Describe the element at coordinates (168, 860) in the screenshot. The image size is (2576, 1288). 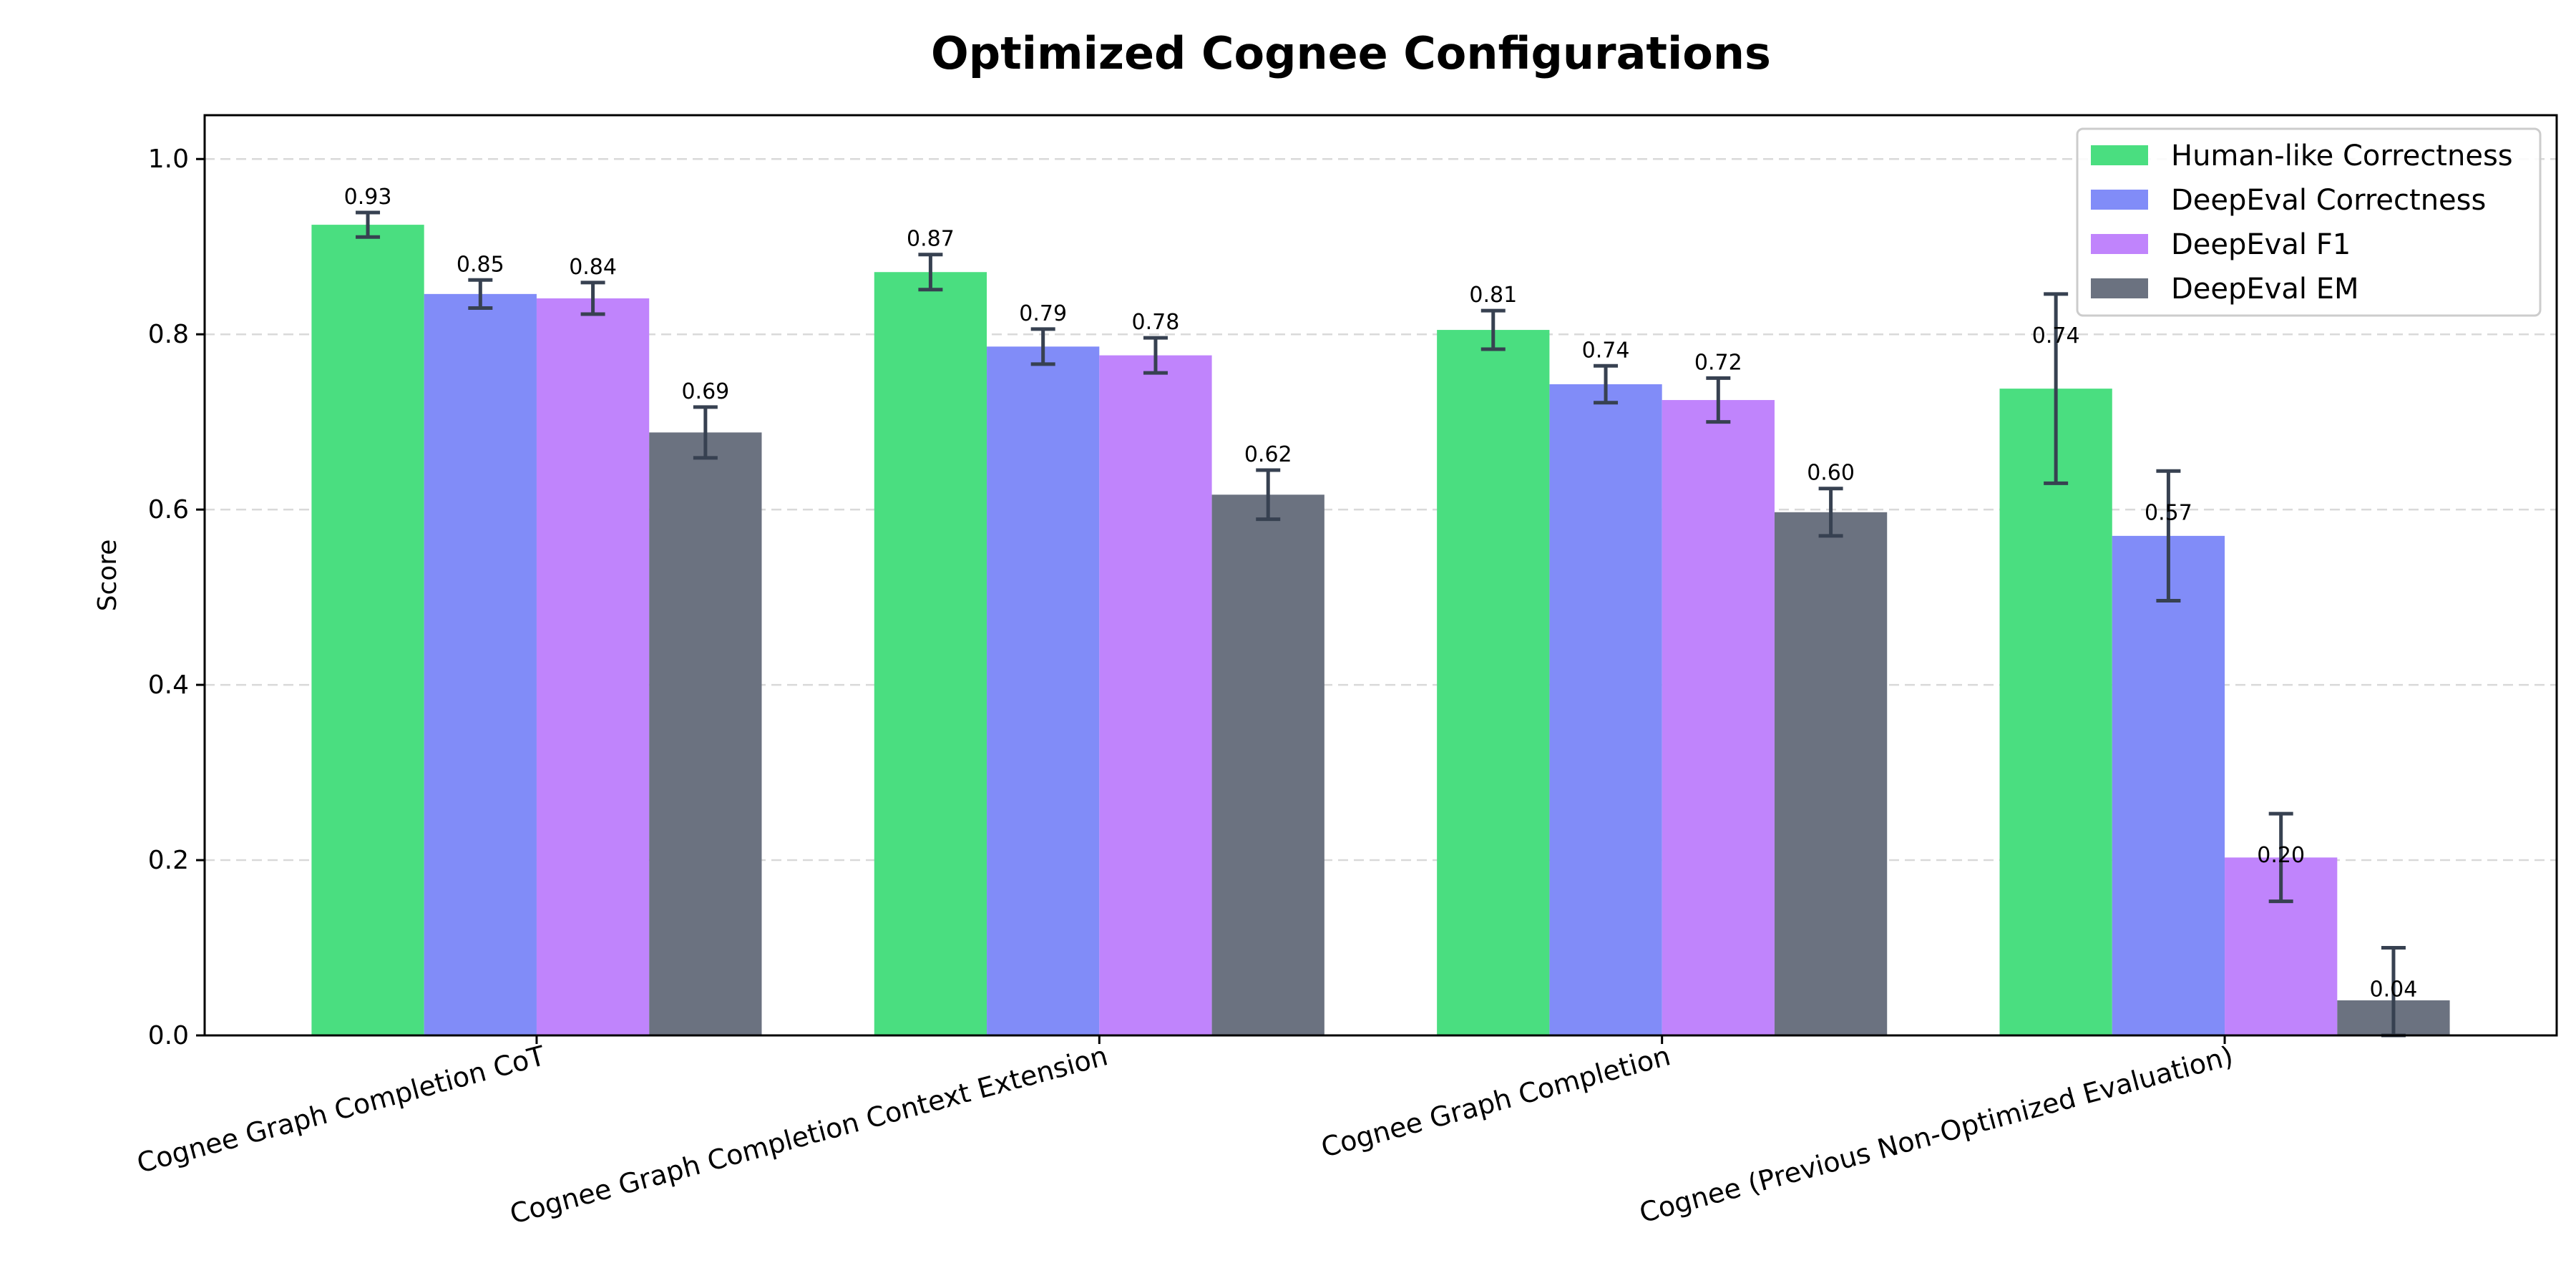
I see `y-tick-label: 0.2` at that location.